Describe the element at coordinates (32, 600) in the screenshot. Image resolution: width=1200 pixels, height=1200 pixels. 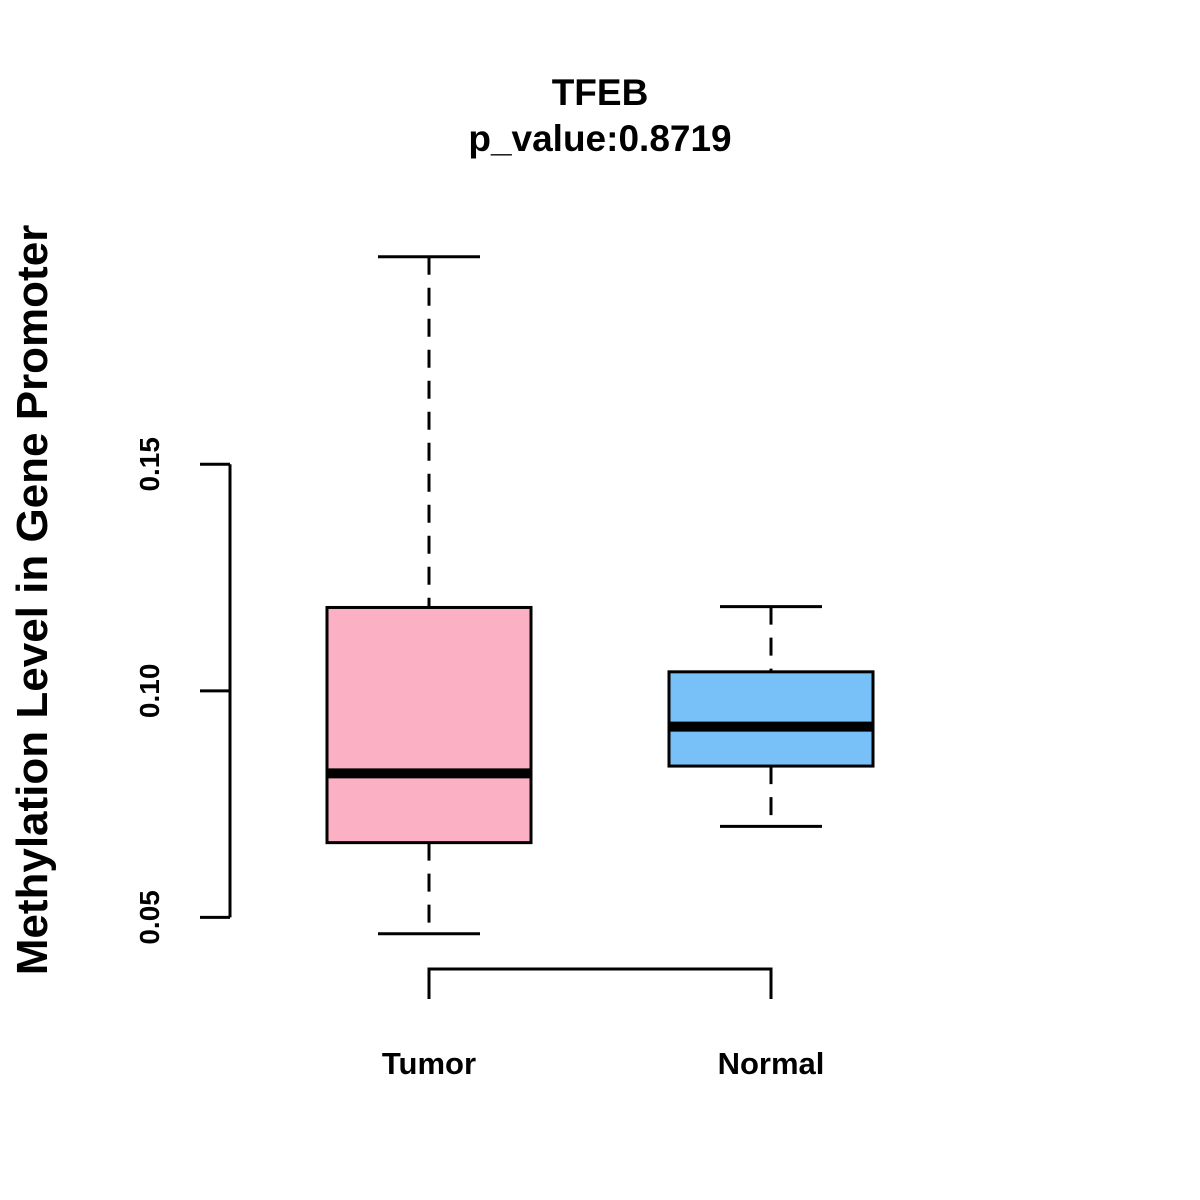
I see `y-axis-label: Methylation Level in Gene Promoter` at that location.